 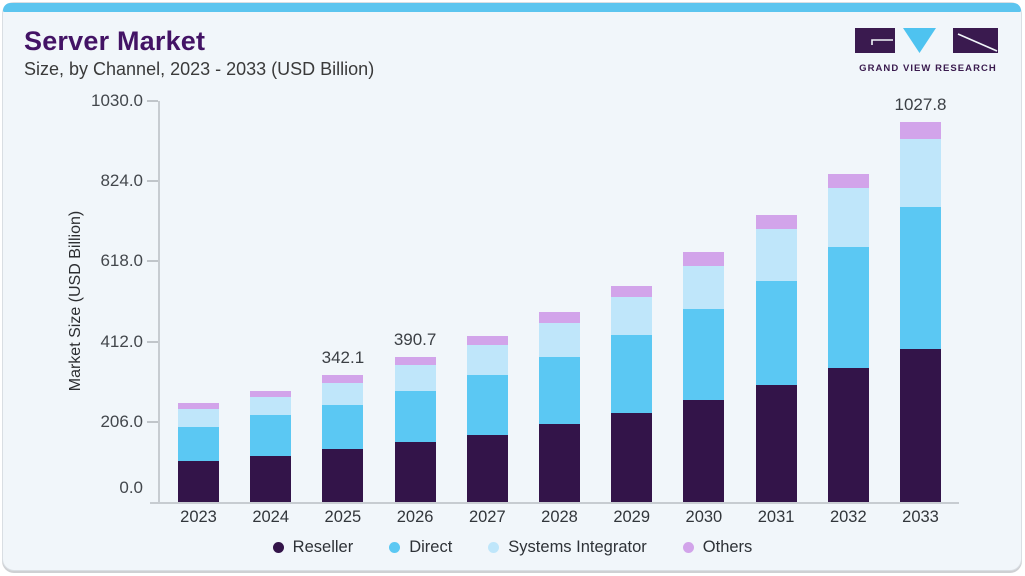 I want to click on x-tick-label: 2030, so click(x=704, y=517).